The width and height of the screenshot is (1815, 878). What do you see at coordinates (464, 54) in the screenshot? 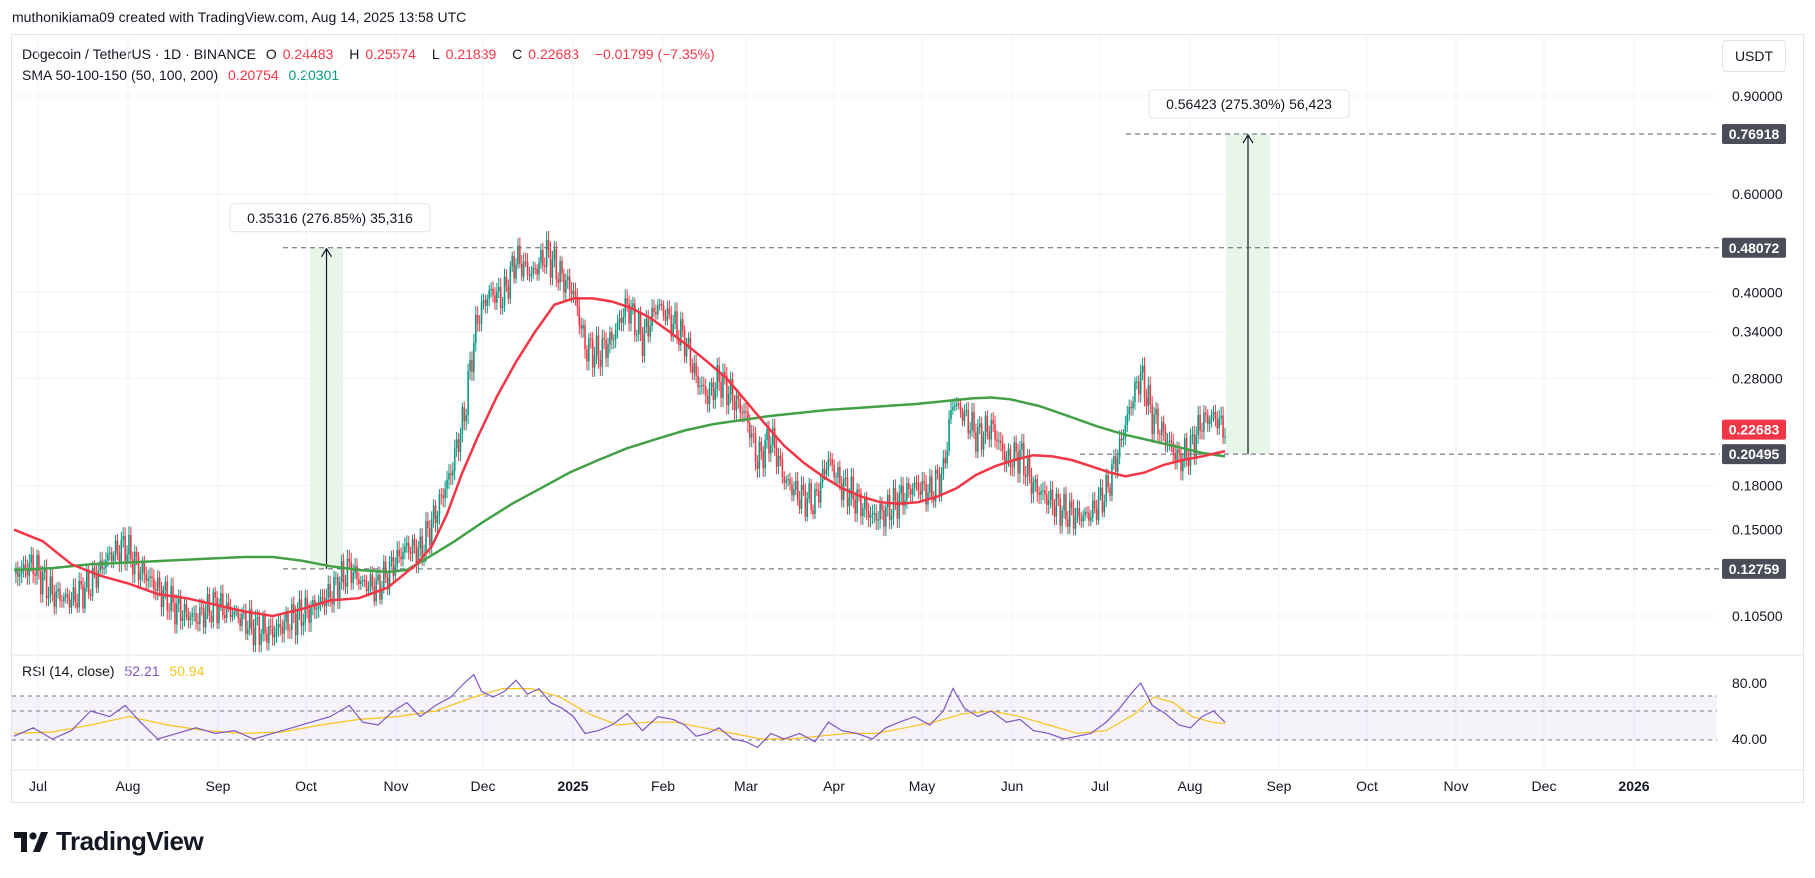
I see `ohlc-low: L 0.21839` at bounding box center [464, 54].